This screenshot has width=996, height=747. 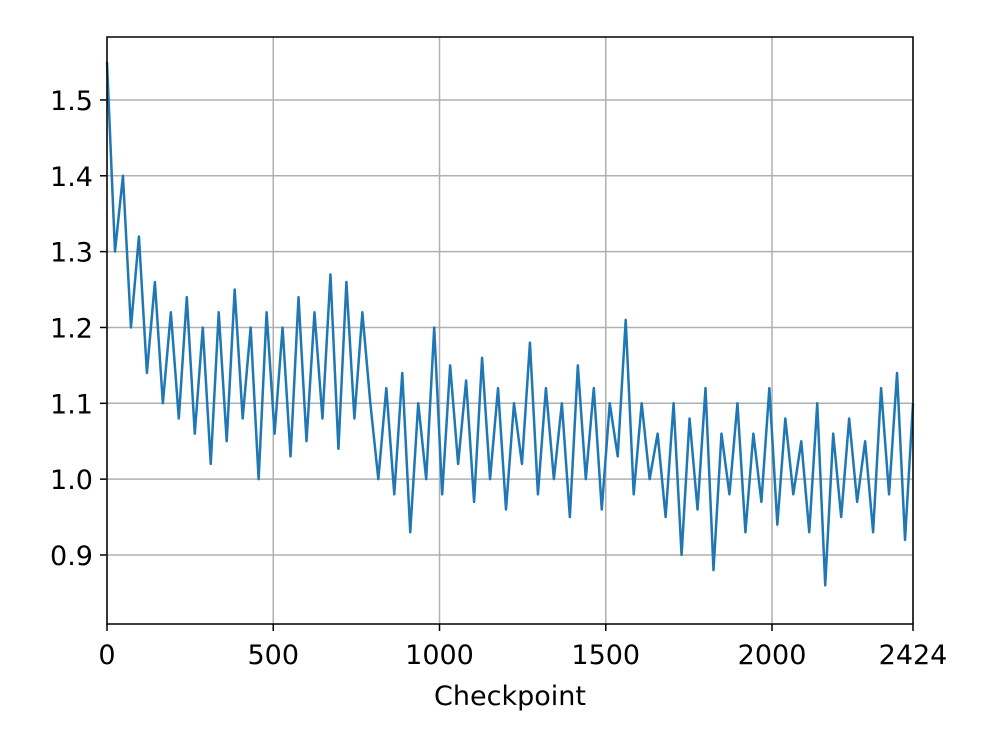 What do you see at coordinates (439, 655) in the screenshot?
I see `x-tick-label: 1000` at bounding box center [439, 655].